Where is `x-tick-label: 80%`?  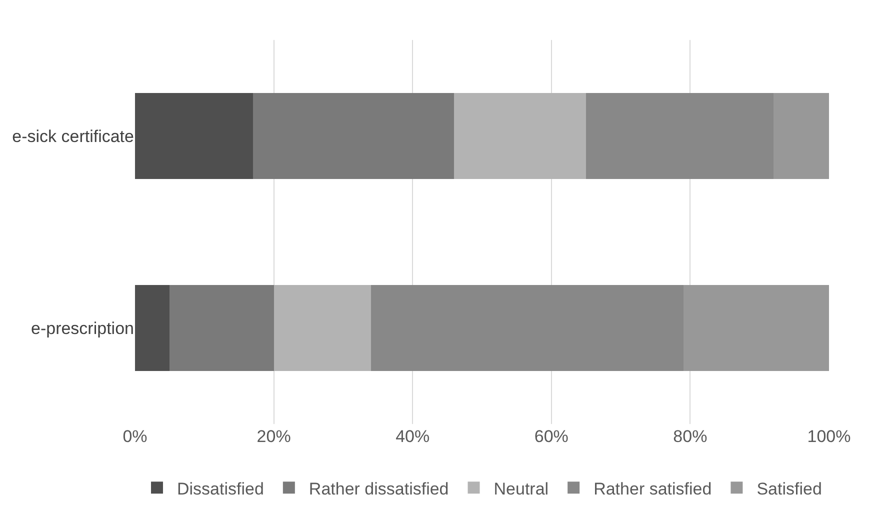
x-tick-label: 80% is located at coordinates (690, 436).